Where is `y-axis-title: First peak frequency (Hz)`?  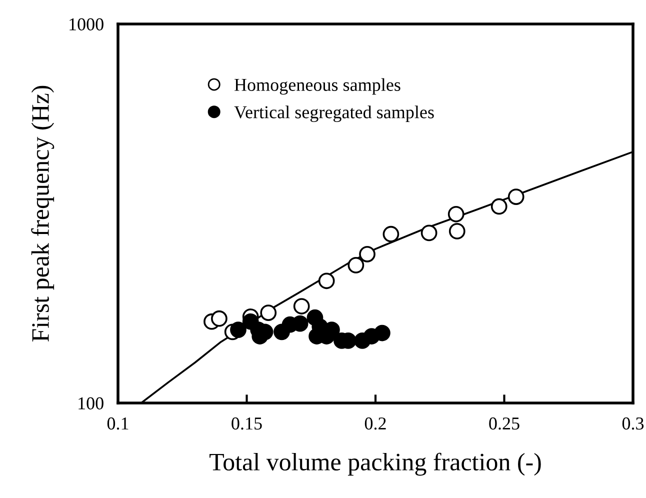
y-axis-title: First peak frequency (Hz) is located at coordinates (42, 214).